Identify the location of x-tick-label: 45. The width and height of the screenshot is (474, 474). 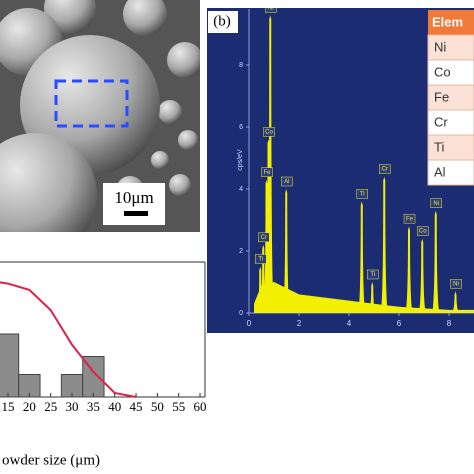
(136, 406).